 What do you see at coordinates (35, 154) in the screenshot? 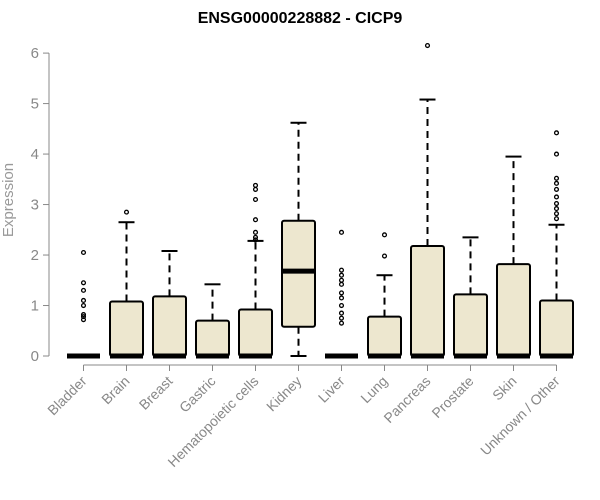
I see `y-tick-label-4: 4` at bounding box center [35, 154].